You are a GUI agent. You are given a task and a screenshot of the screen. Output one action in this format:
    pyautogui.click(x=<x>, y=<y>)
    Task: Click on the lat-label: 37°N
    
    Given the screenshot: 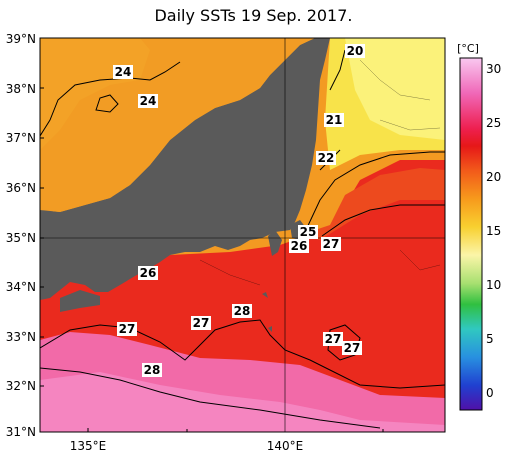 What is the action you would take?
    pyautogui.click(x=21, y=138)
    